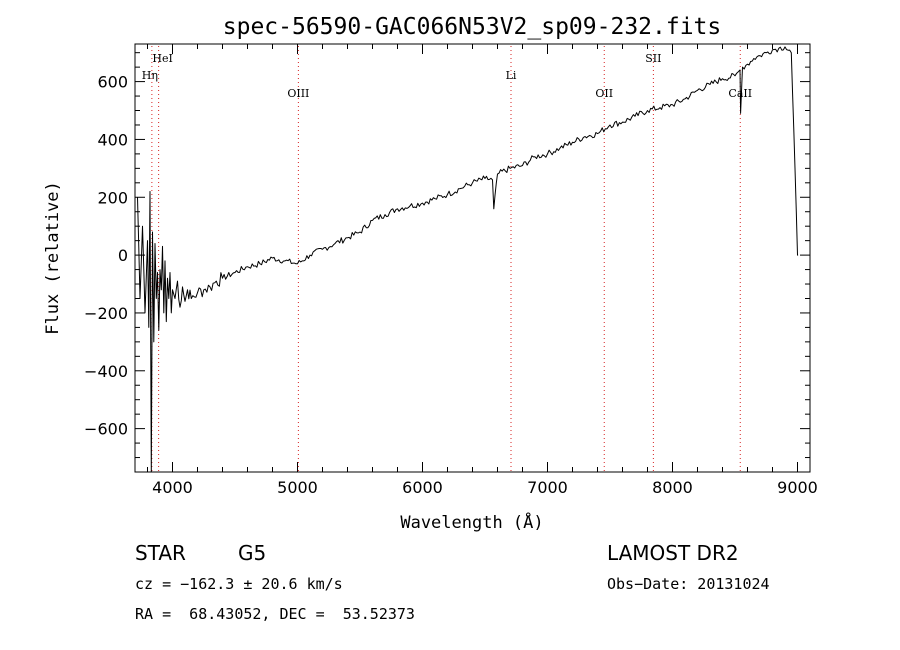 Image resolution: width=900 pixels, height=650 pixels. Describe the element at coordinates (150, 75) in the screenshot. I see `spectral-line-label: Hη` at that location.